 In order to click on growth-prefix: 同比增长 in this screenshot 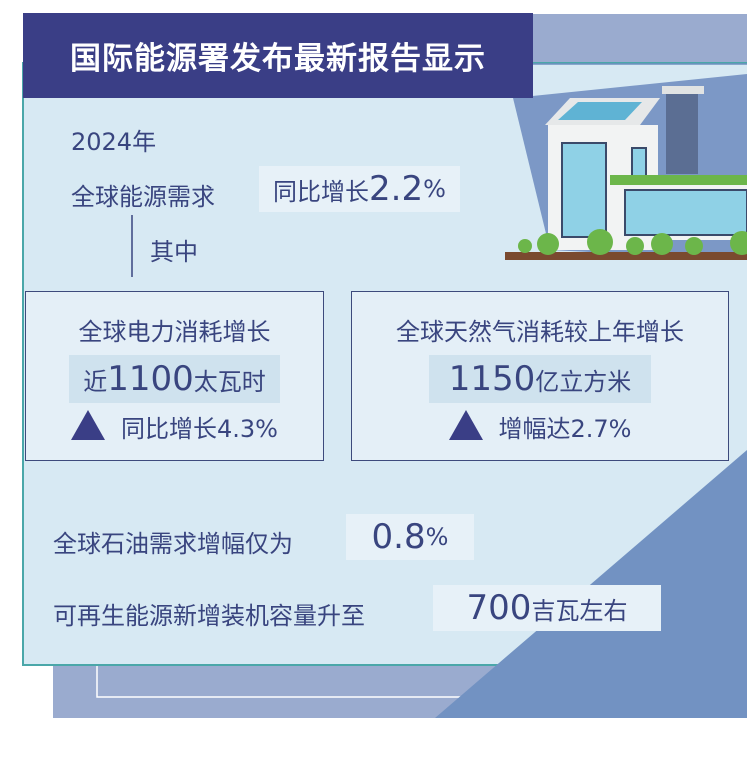, I will do `click(321, 191)`.